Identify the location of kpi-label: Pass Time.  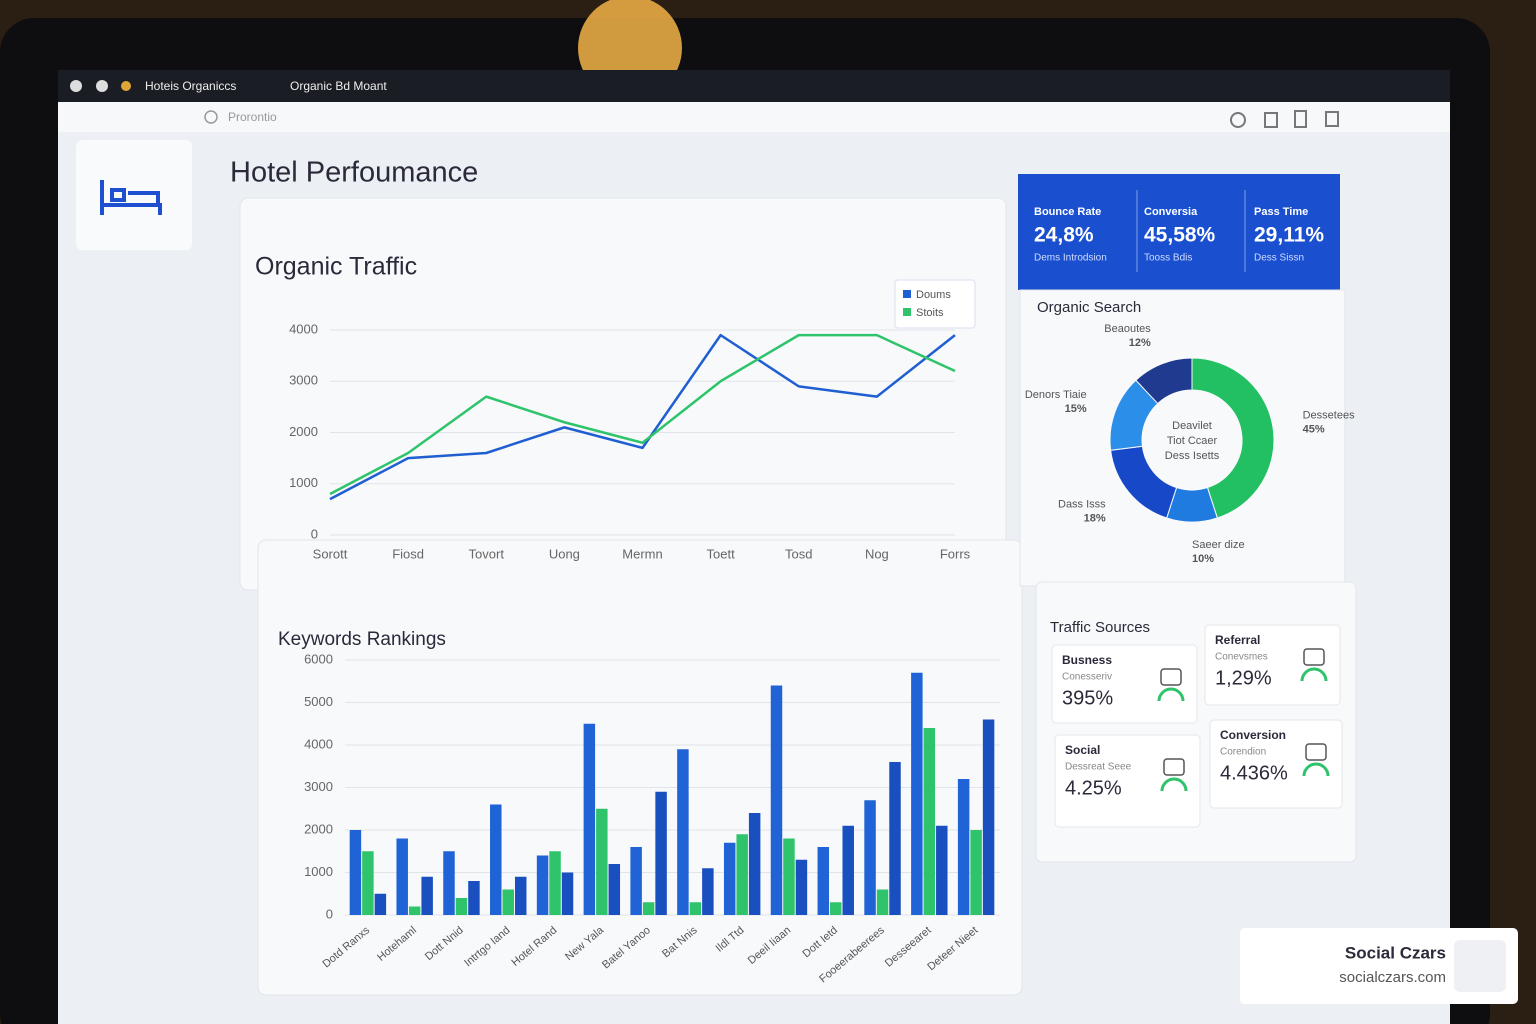
(1281, 212).